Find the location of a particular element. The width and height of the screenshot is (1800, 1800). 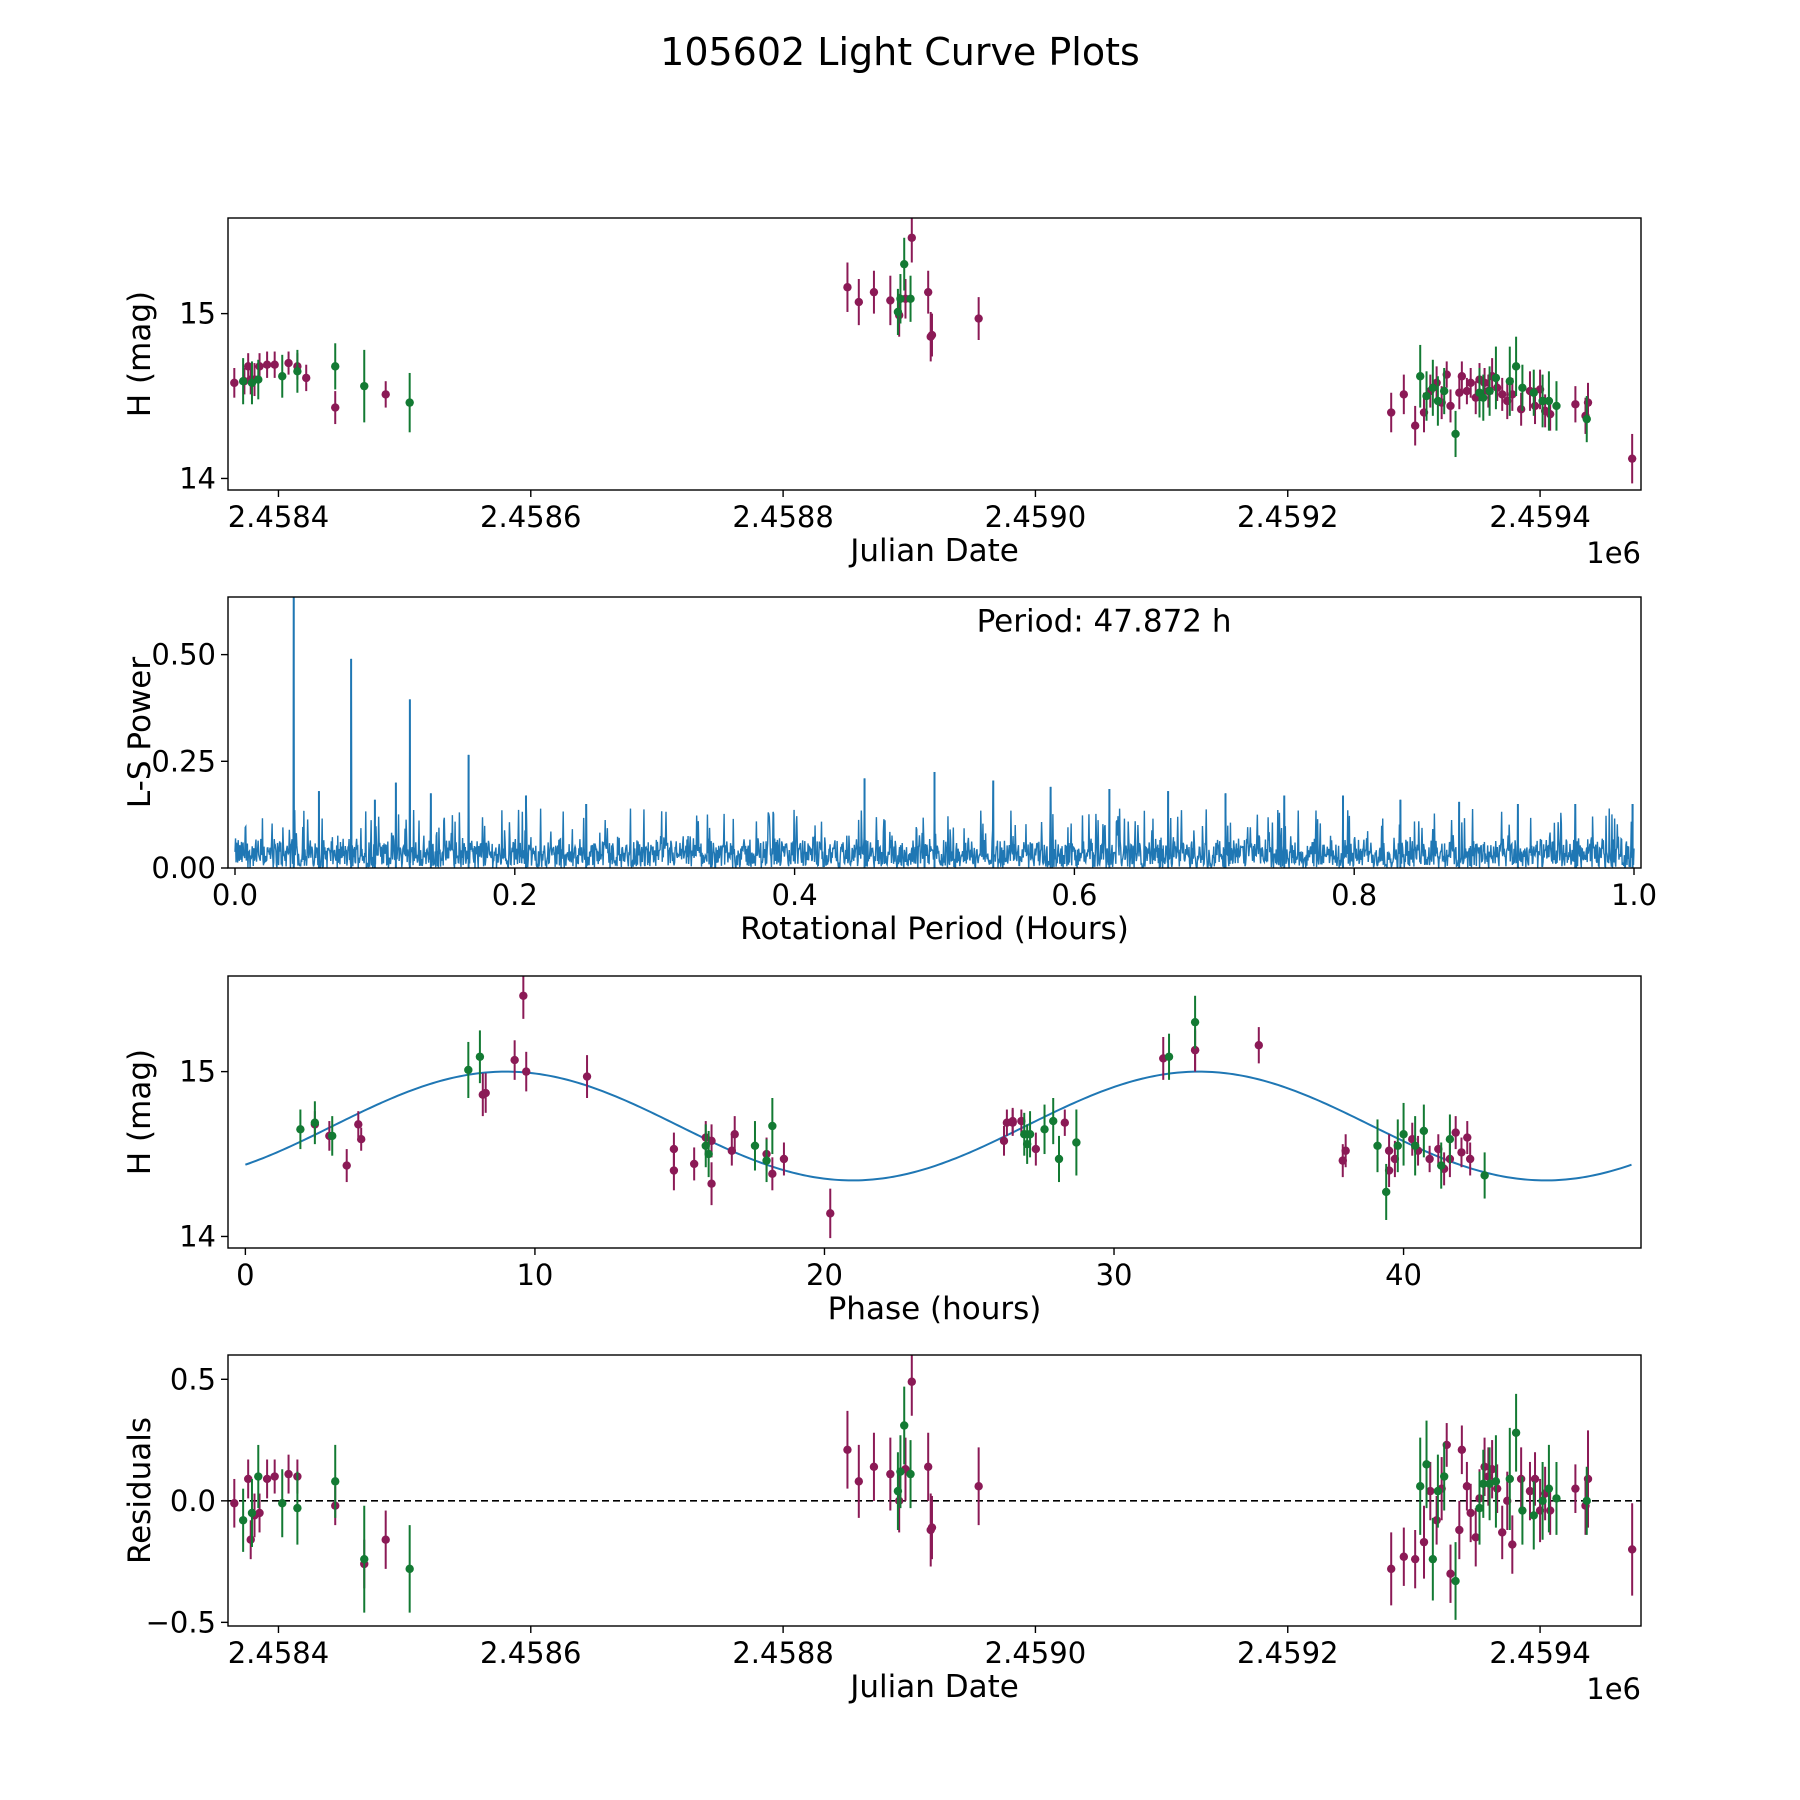

x-axis-label: Julian Date is located at coordinates (933, 1687).